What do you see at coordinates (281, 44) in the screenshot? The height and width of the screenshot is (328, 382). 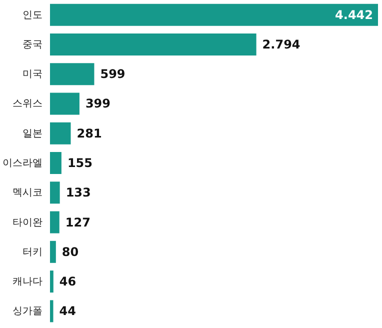 I see `data-label: 2.794` at bounding box center [281, 44].